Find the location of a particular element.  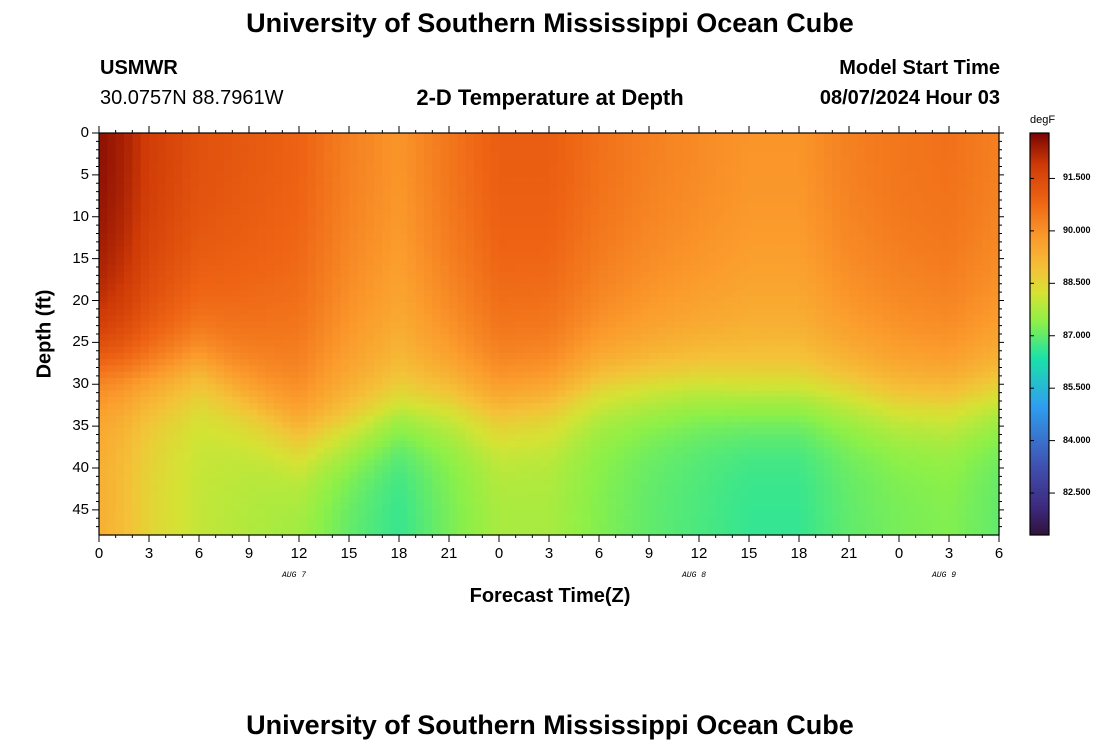

model-start-label: Model Start Time is located at coordinates (919, 68).